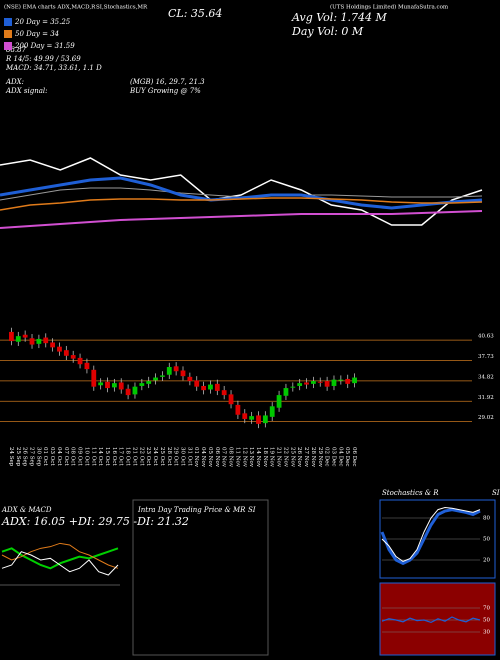 The height and width of the screenshot is (660, 500). I want to click on panel-title: ADX & MACD, so click(26, 510).